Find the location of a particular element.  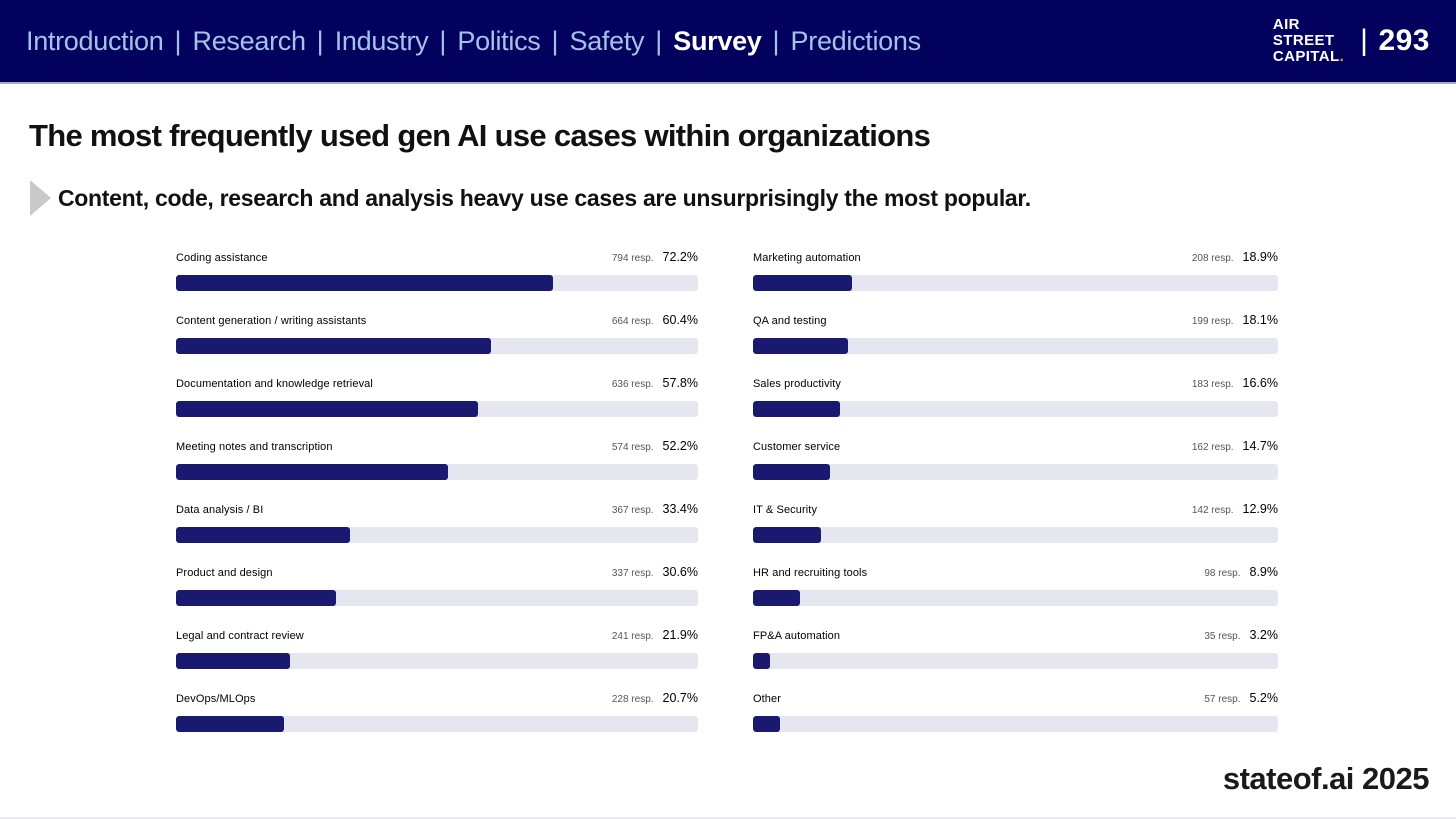

category-label: HR and recruiting tools is located at coordinates (810, 573).